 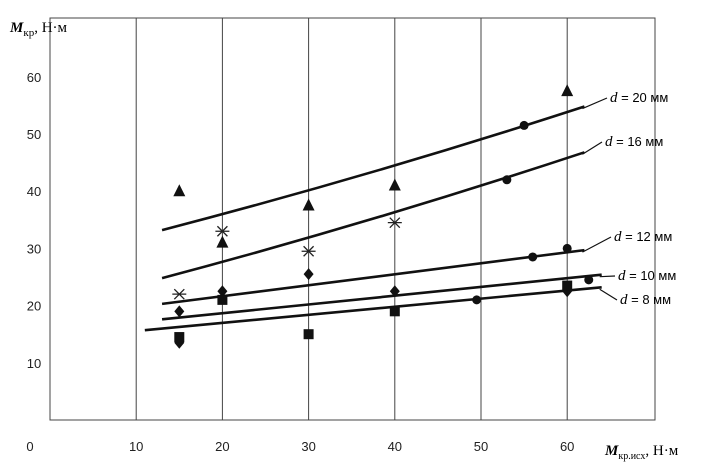 I want to click on y-tick-label-50: 50, so click(x=34, y=134).